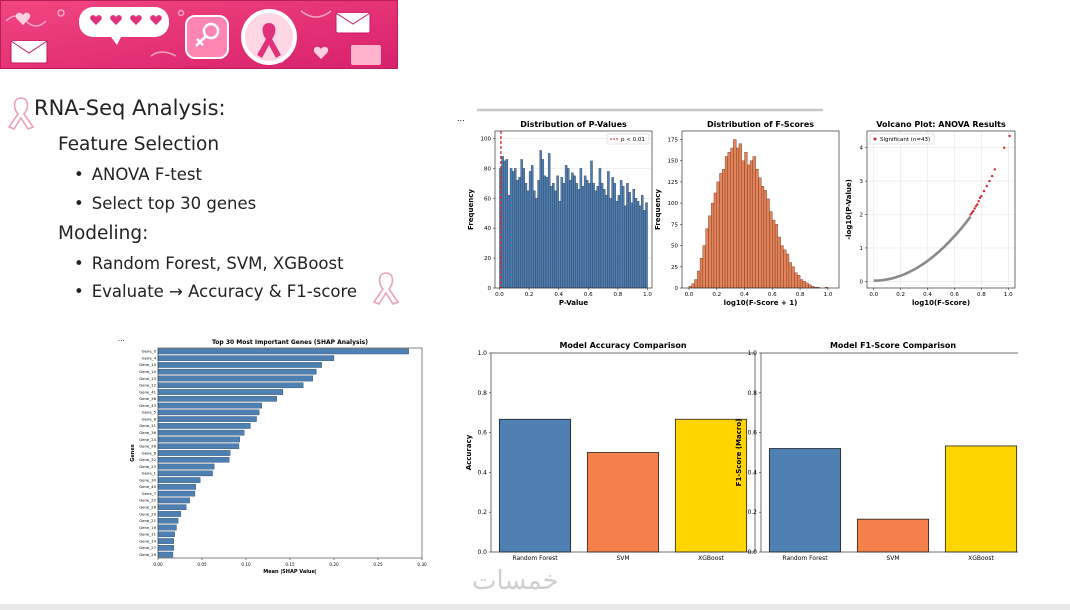 This screenshot has height=610, width=1070. Describe the element at coordinates (689, 295) in the screenshot. I see `x-tick-label: 0.0` at that location.